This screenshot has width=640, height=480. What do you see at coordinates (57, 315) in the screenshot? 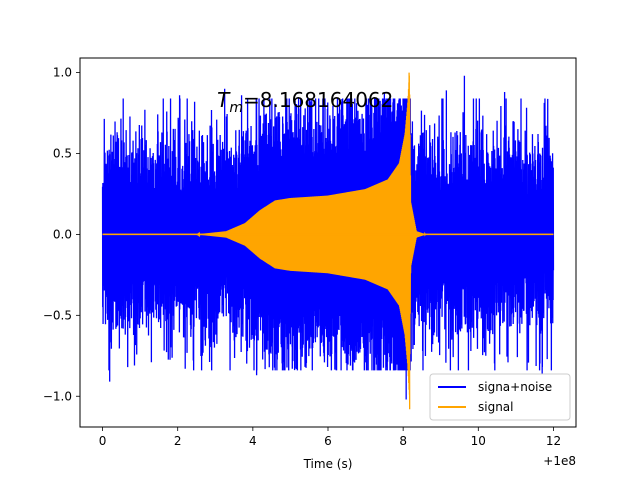
I see `y-tick-label: −0.5` at bounding box center [57, 315].